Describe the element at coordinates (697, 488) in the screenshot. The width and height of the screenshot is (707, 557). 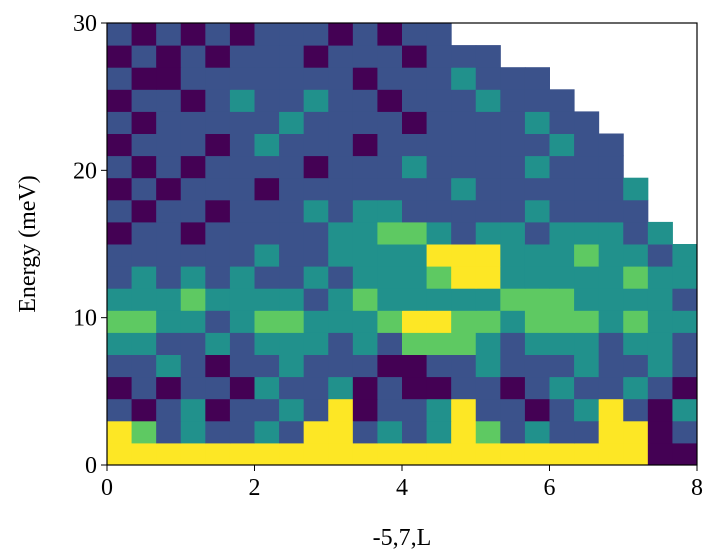
I see `x-tick-label: 8` at that location.